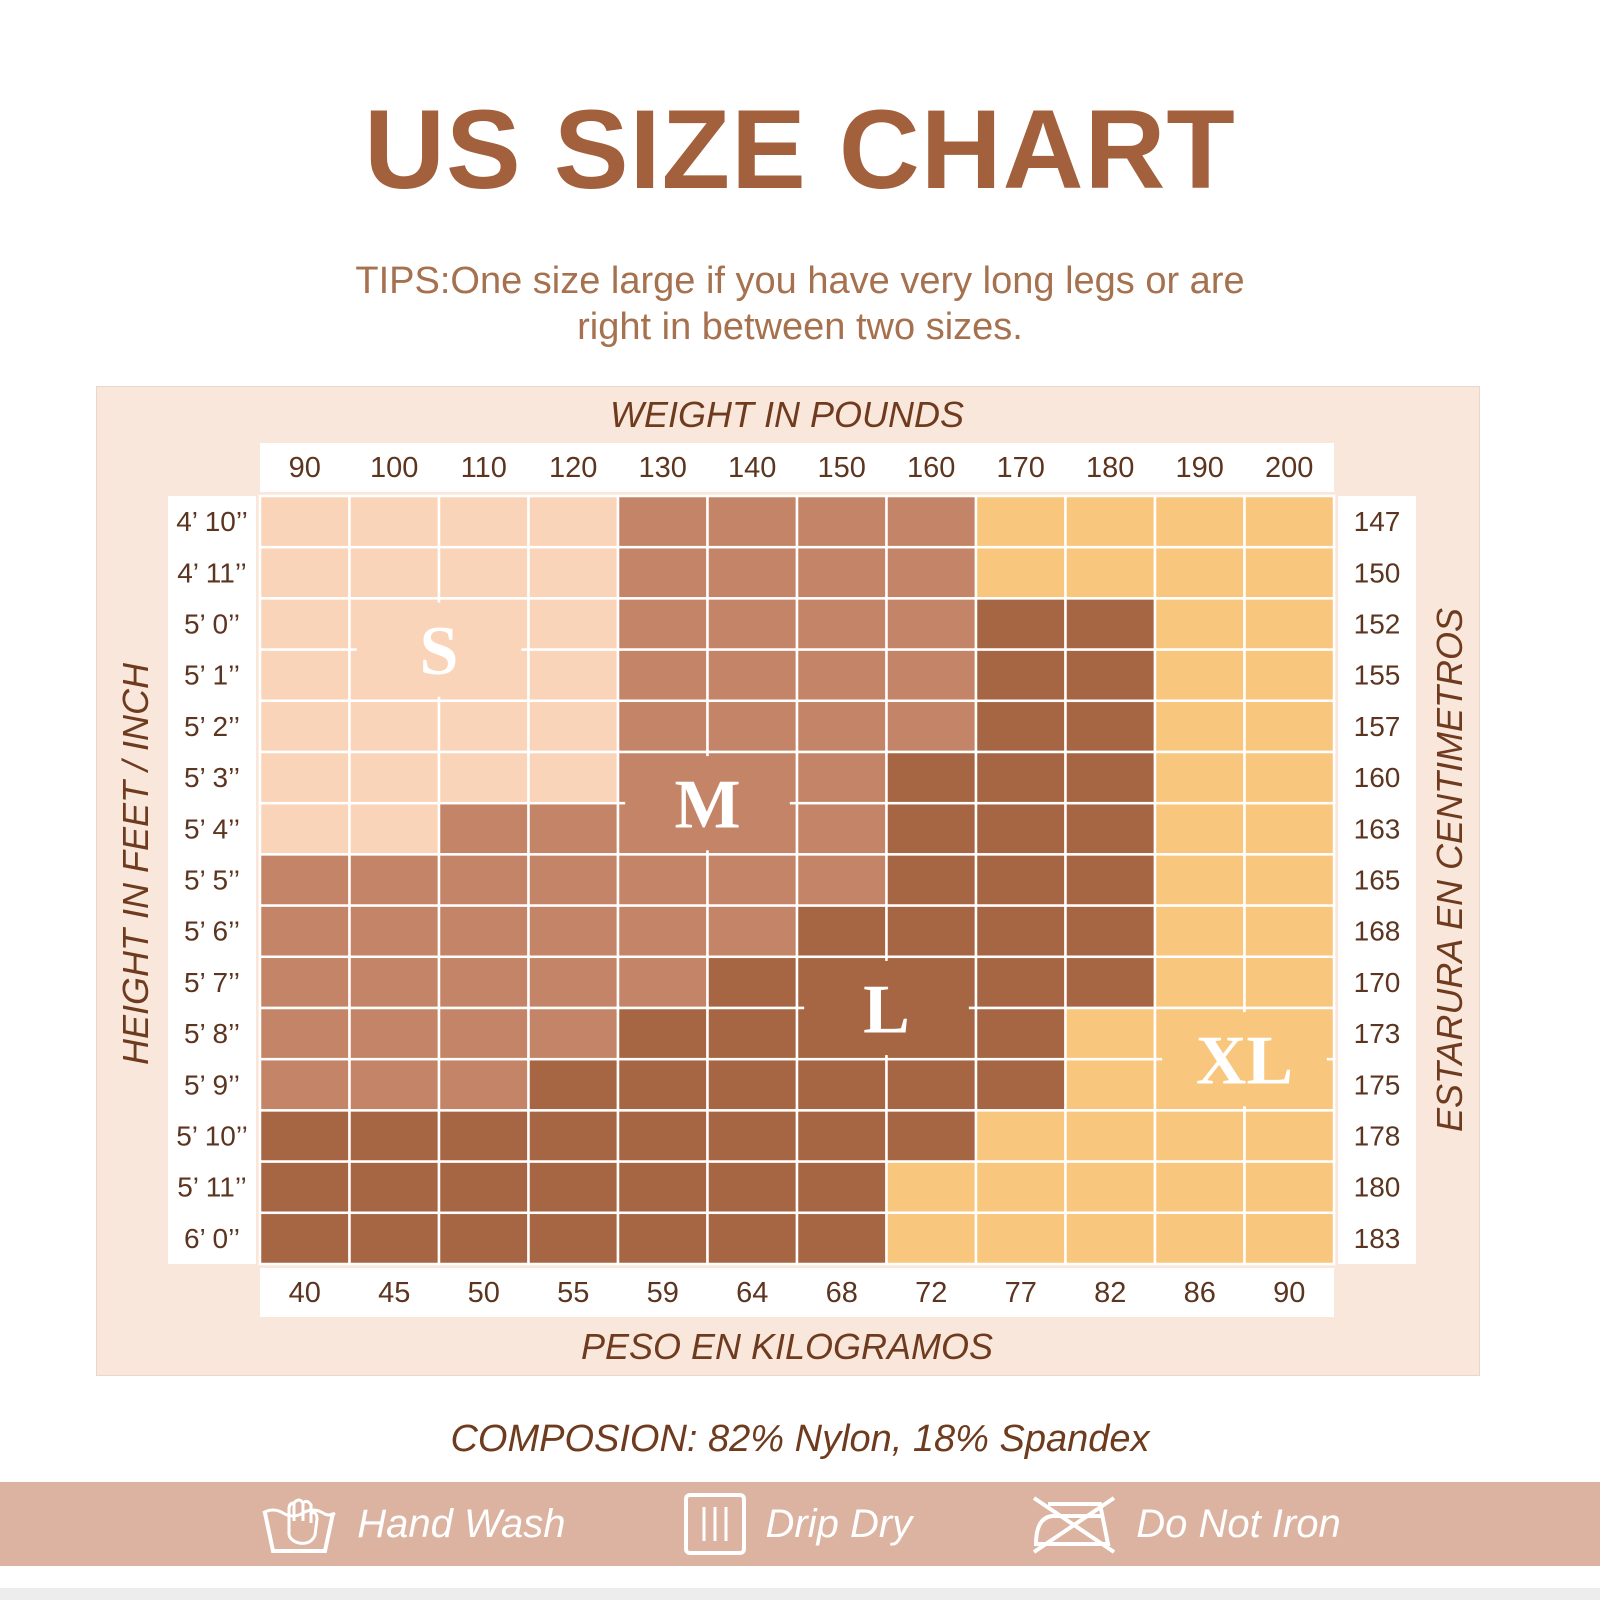 Image resolution: width=1600 pixels, height=1600 pixels. I want to click on height-cm-tick: 175, so click(1377, 1084).